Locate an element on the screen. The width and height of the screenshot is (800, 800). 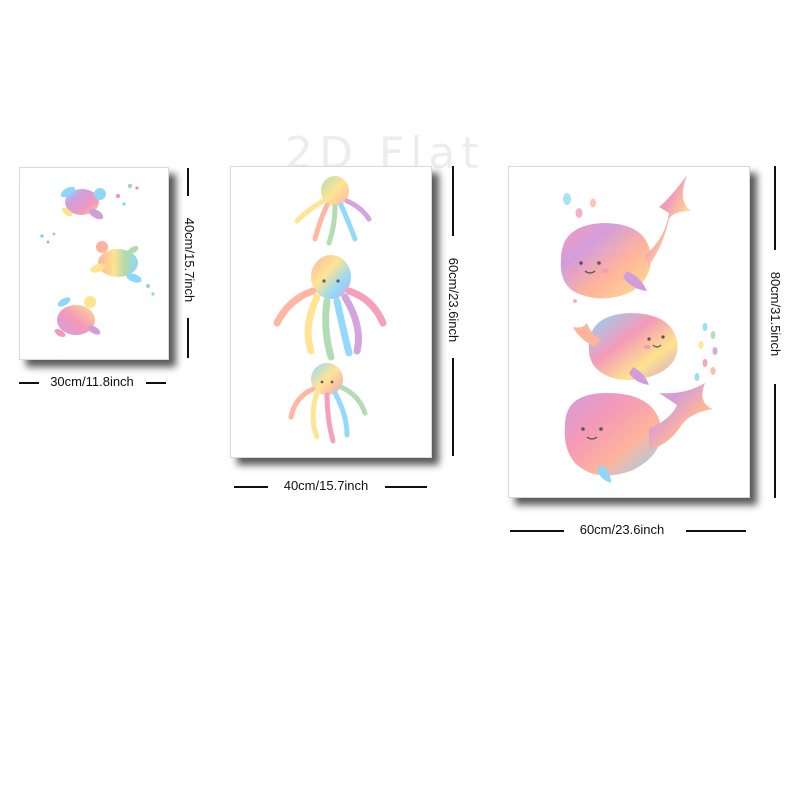
poster-3-height-line-bottom is located at coordinates (775, 441).